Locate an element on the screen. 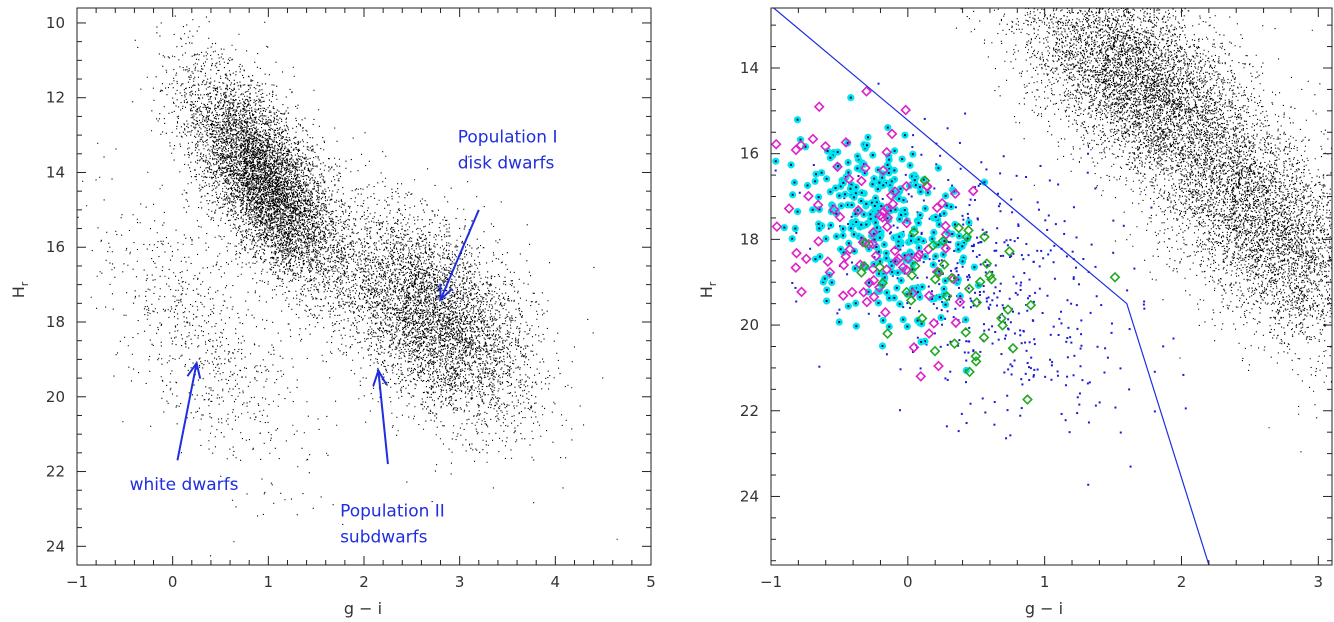 The image size is (1334, 622). annotation-label: disk dwarfs is located at coordinates (506, 164).